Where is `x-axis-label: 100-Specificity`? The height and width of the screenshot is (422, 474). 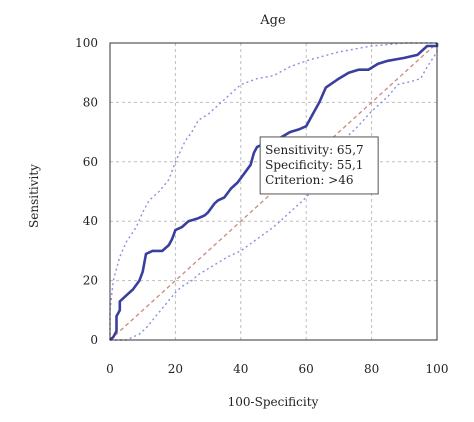
x-axis-label: 100-Specificity is located at coordinates (273, 402).